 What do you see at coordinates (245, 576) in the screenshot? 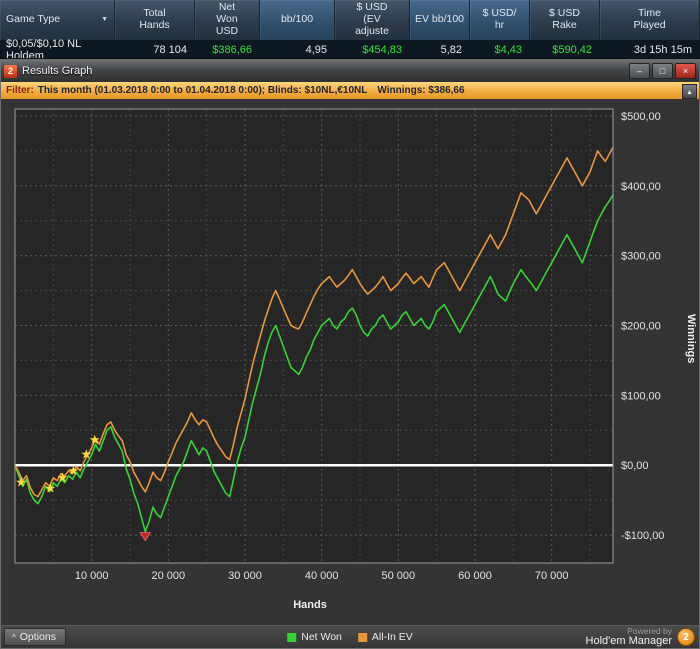
I see `svg-text: 30 000` at bounding box center [245, 576].